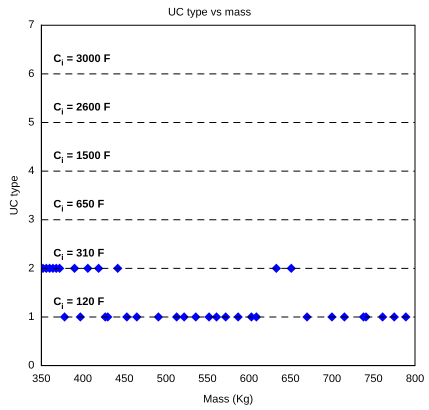 Image resolution: width=429 pixels, height=410 pixels. I want to click on y-tick-label: 3, so click(31, 220).